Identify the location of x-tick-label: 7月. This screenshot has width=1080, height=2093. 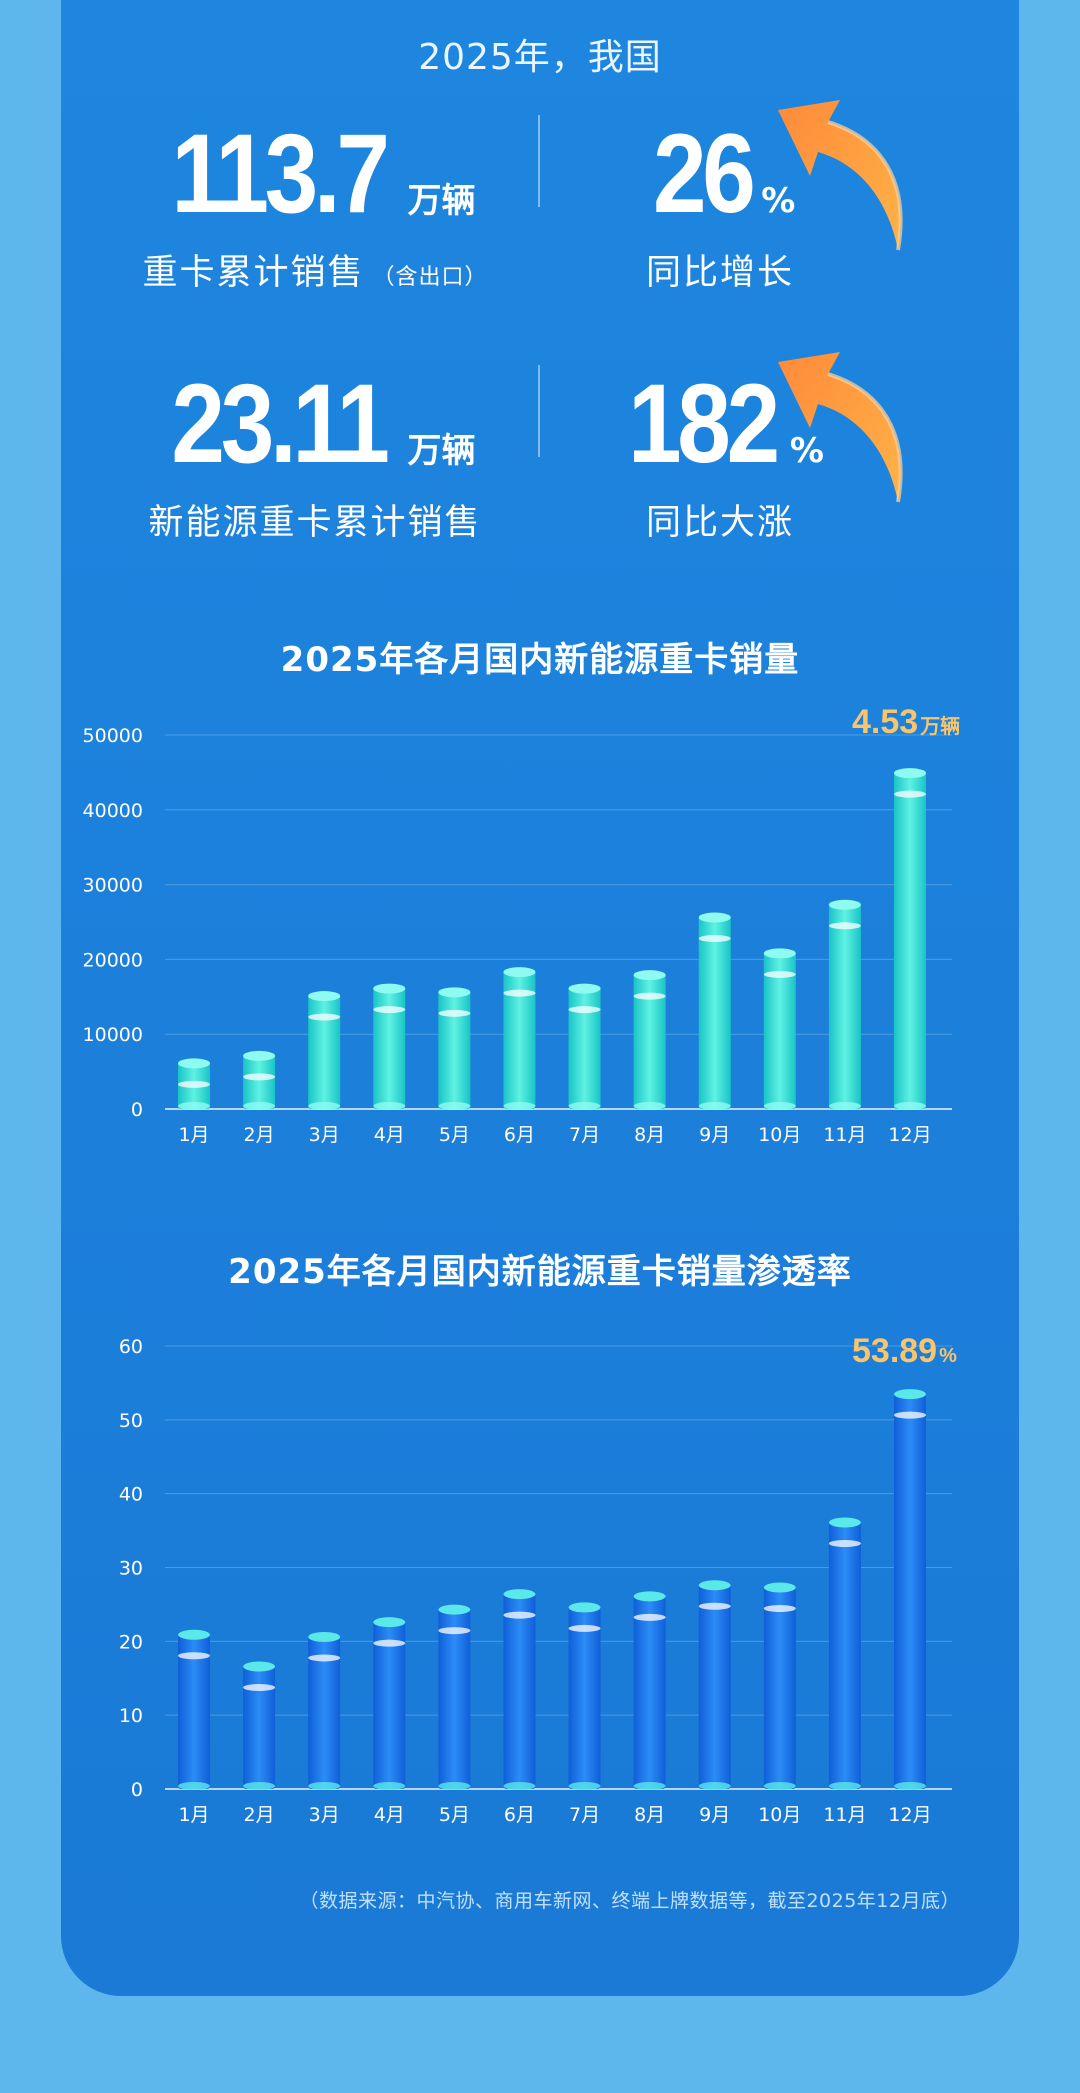
(584, 1135).